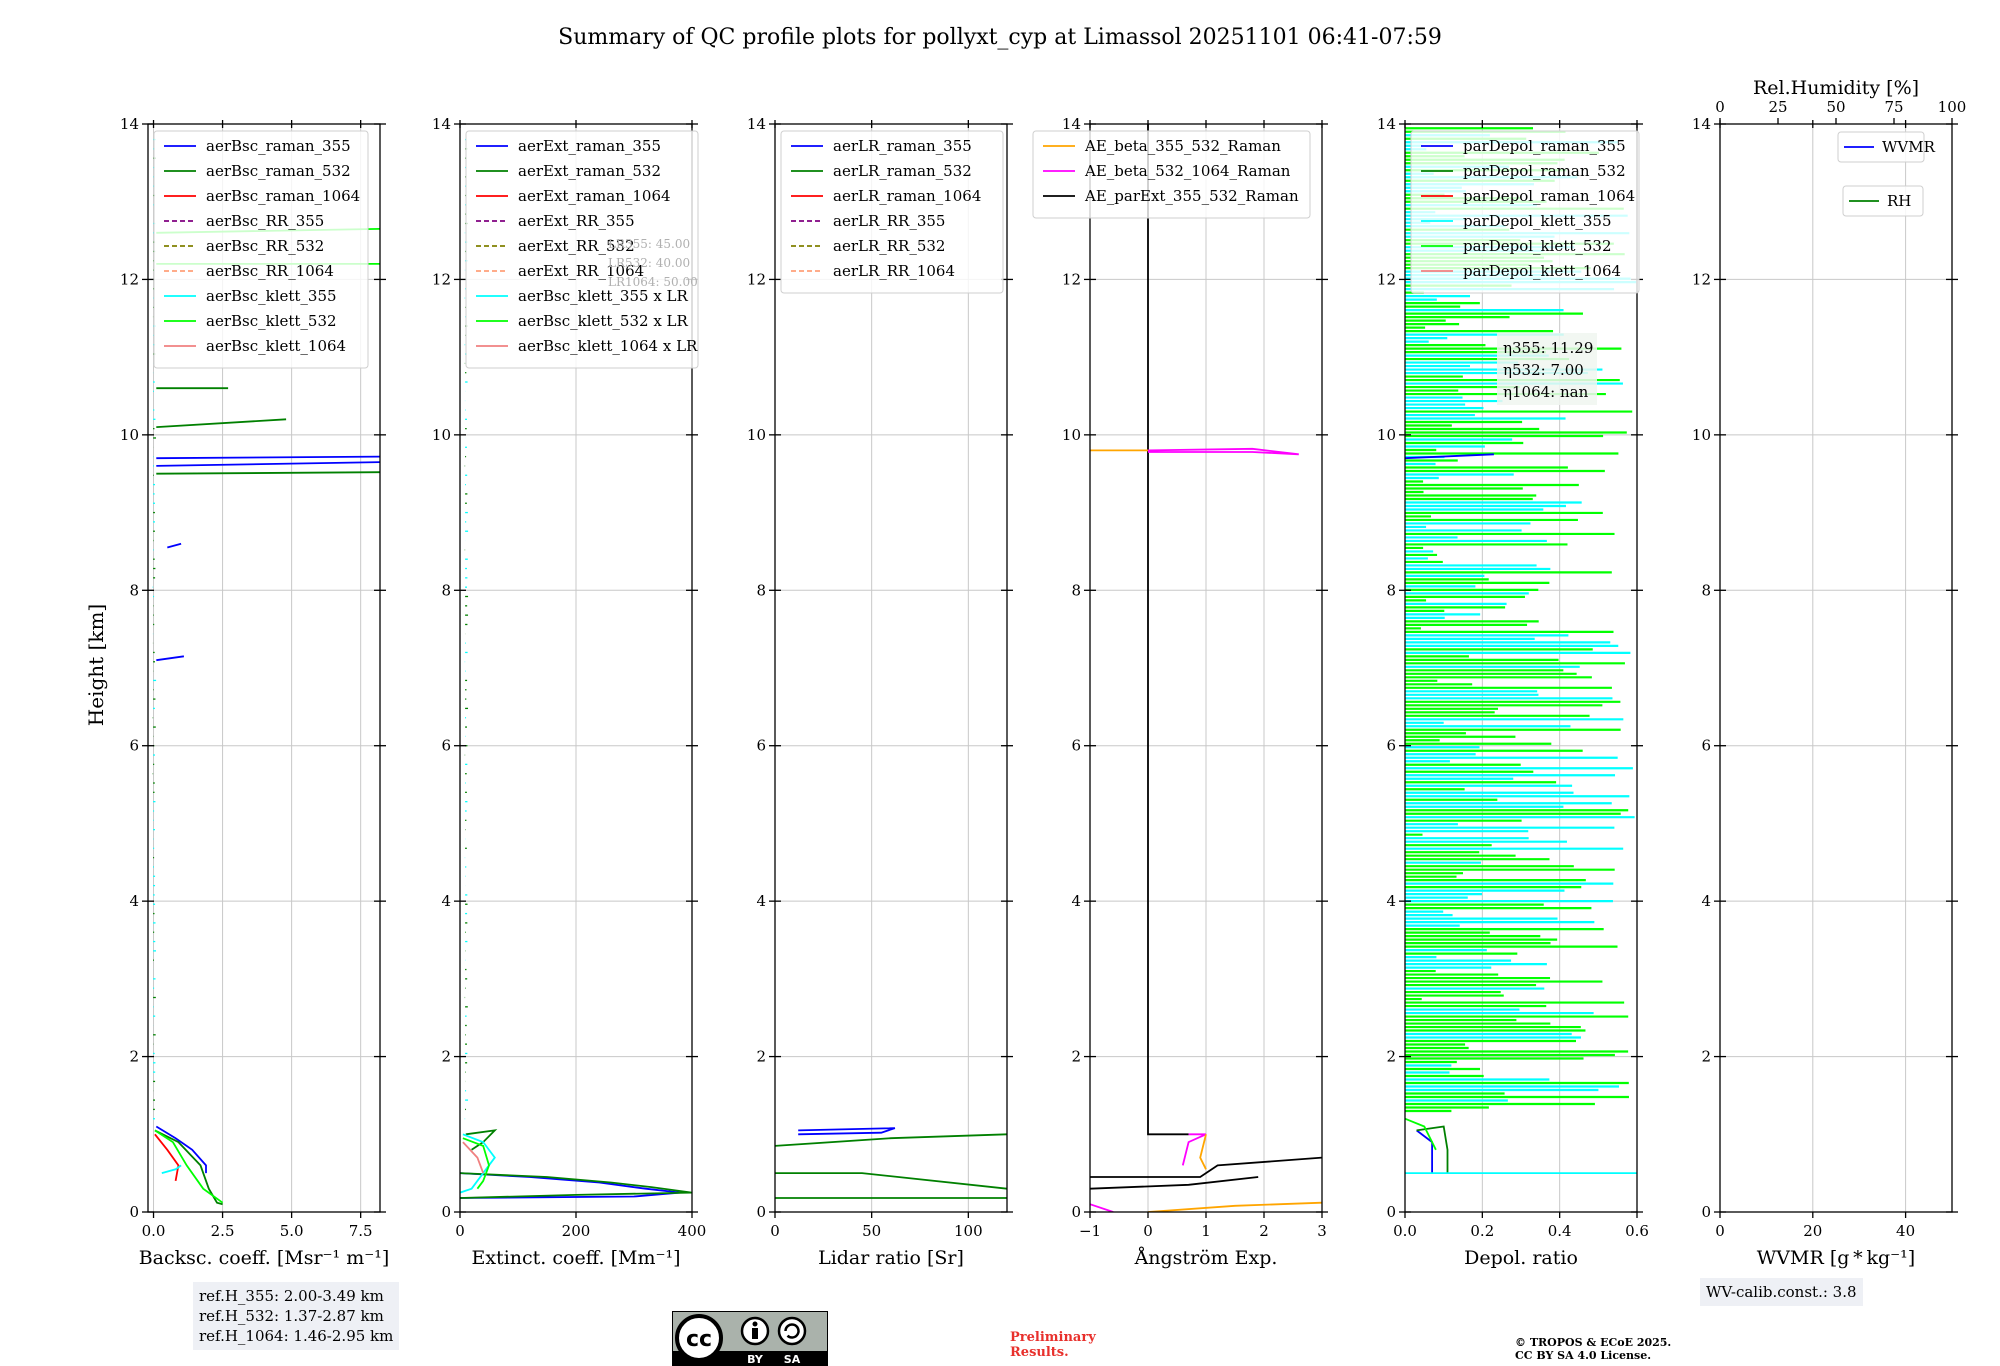  What do you see at coordinates (1547, 369) in the screenshot?
I see `eta-box` at bounding box center [1547, 369].